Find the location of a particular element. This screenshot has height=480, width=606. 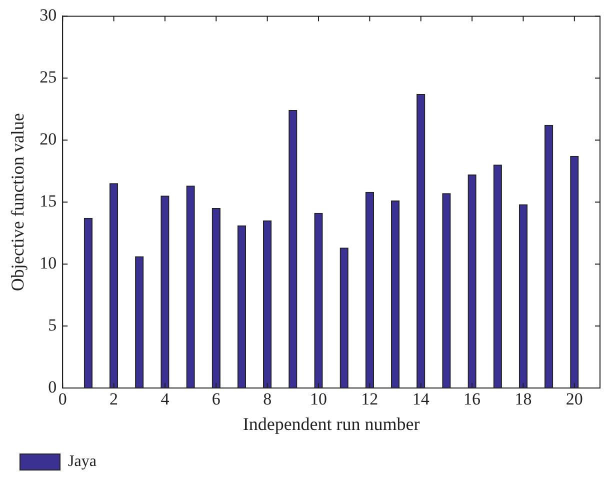

legend-label: Jaya is located at coordinates (82, 461).